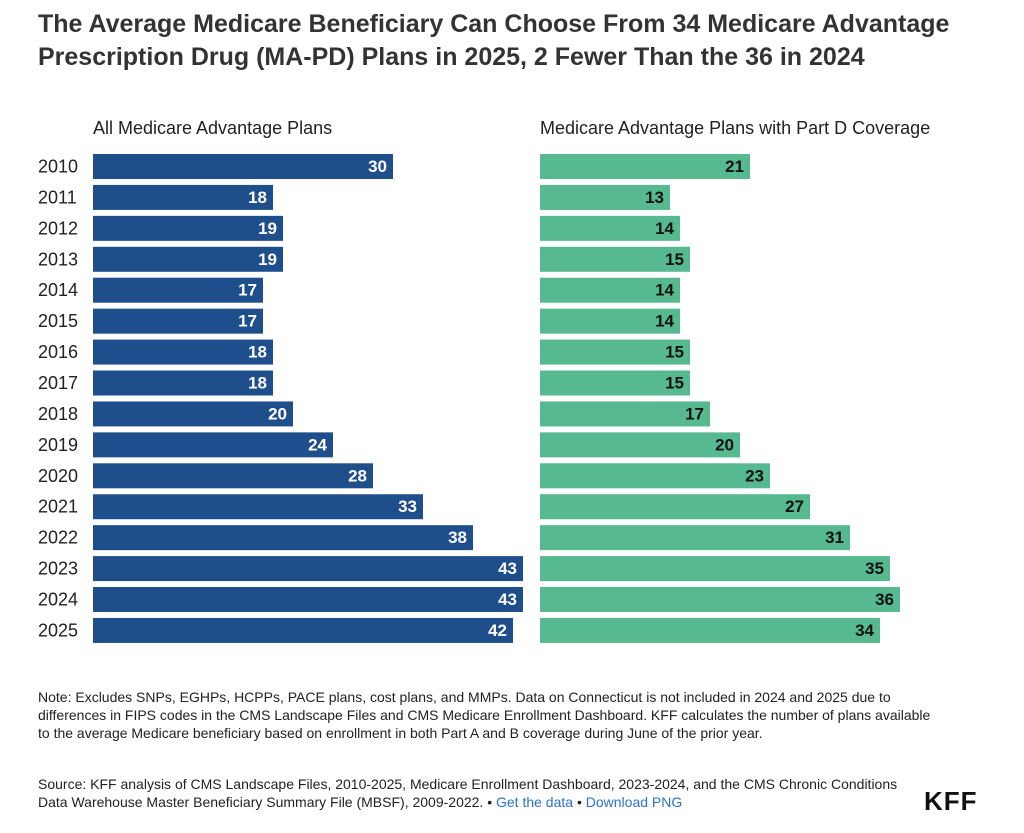  Describe the element at coordinates (357, 475) in the screenshot. I see `value-label-all-2020: 28` at that location.